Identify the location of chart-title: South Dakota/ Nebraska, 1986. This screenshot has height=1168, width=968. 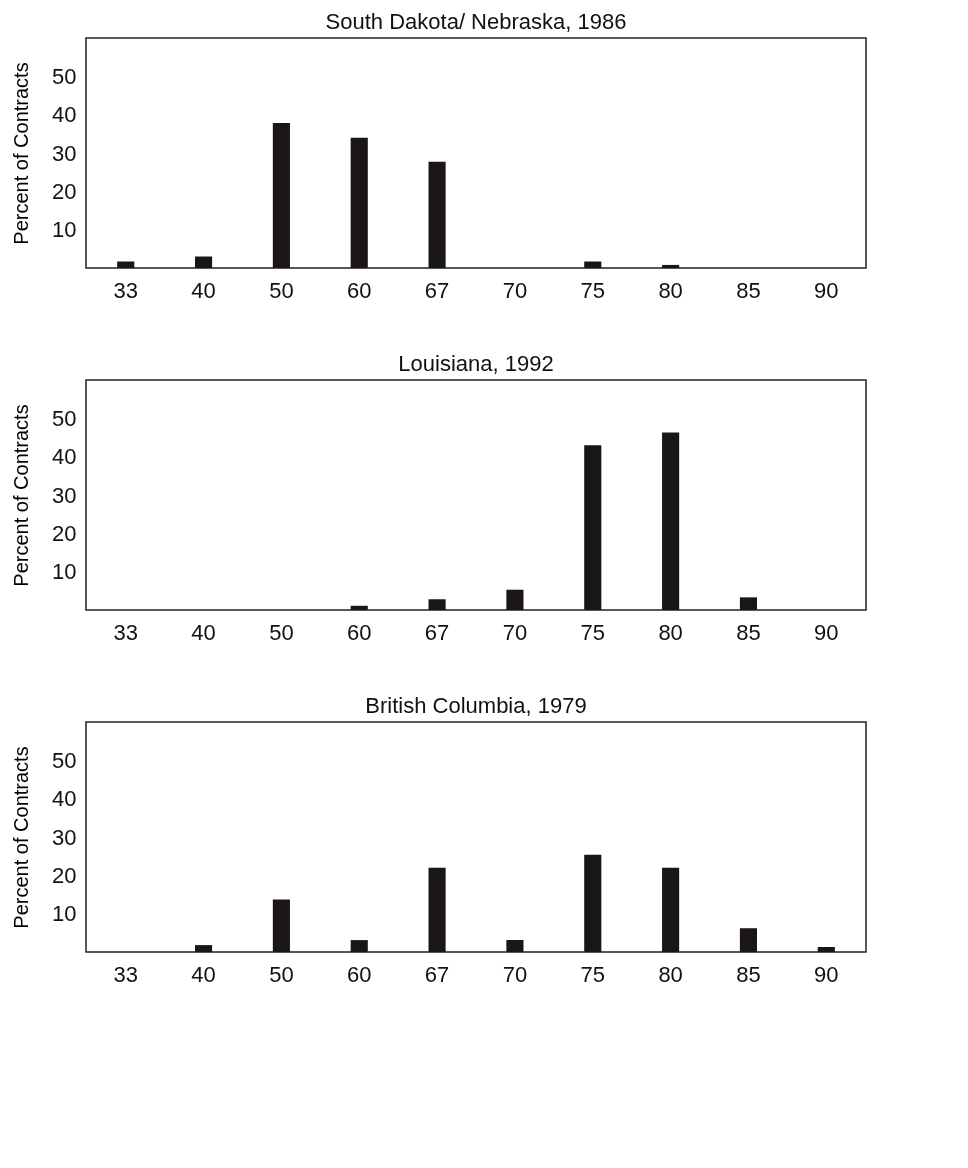
(476, 21).